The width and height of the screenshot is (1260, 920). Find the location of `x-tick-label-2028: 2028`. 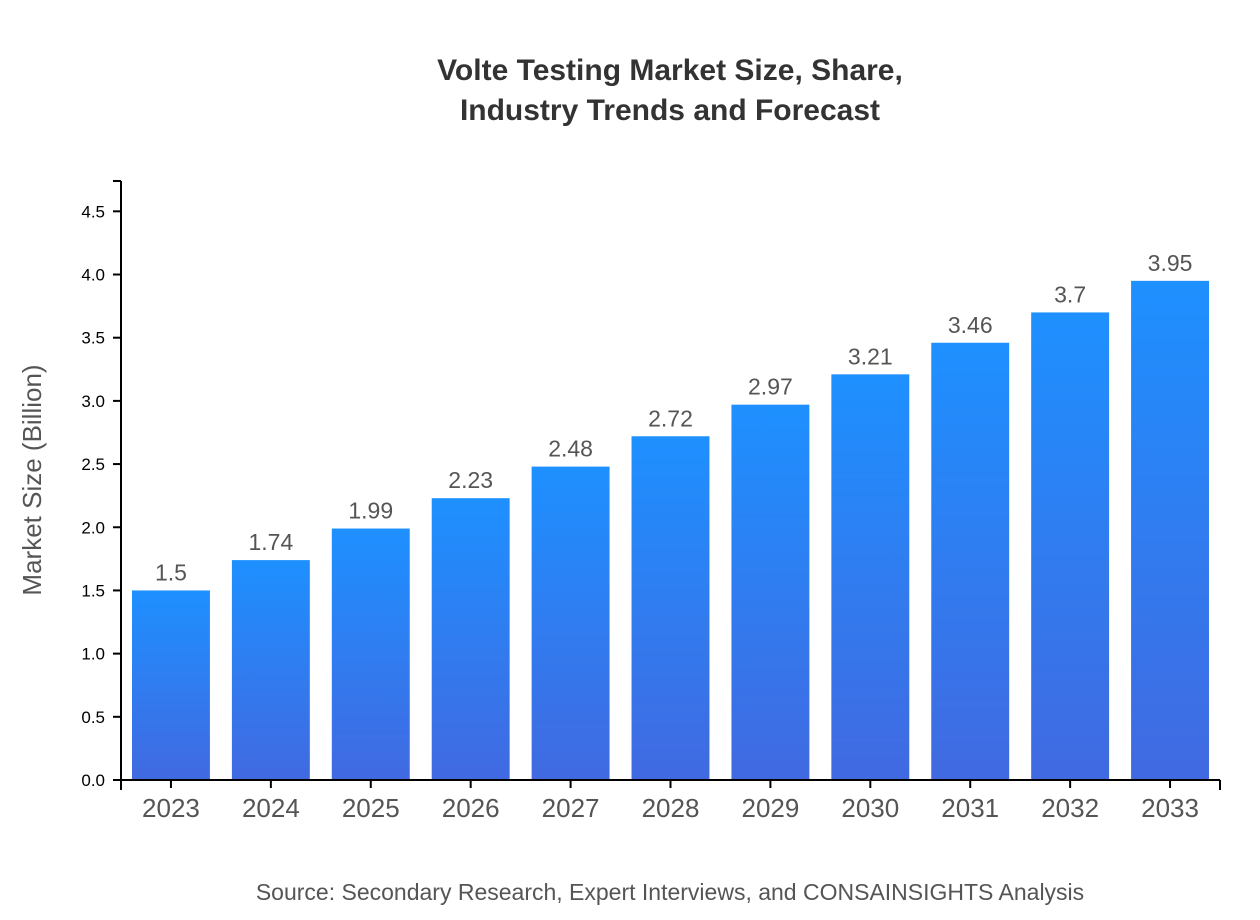

x-tick-label-2028: 2028 is located at coordinates (671, 808).